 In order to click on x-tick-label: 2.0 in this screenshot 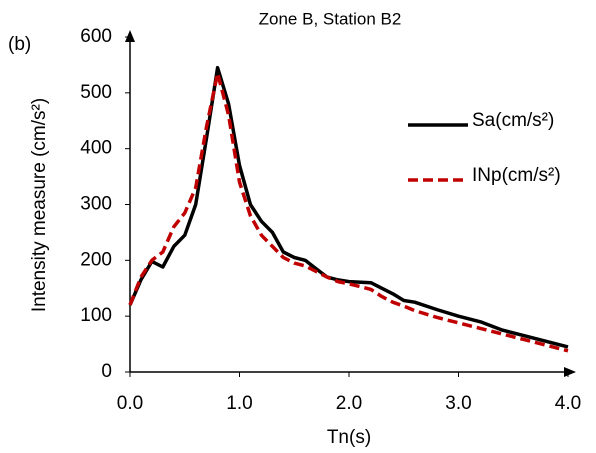, I will do `click(349, 403)`.